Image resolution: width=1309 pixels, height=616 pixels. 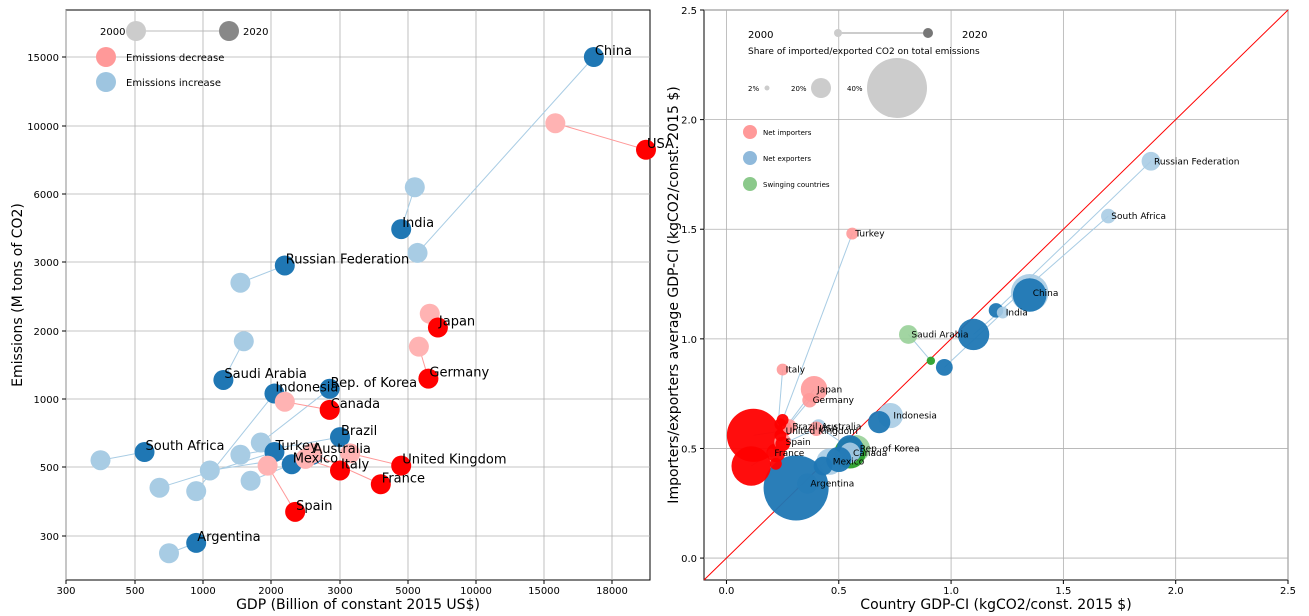 What do you see at coordinates (358, 605) in the screenshot?
I see `left-x-axis-label: GDP (Billion of constant 2015 US$)` at bounding box center [358, 605].